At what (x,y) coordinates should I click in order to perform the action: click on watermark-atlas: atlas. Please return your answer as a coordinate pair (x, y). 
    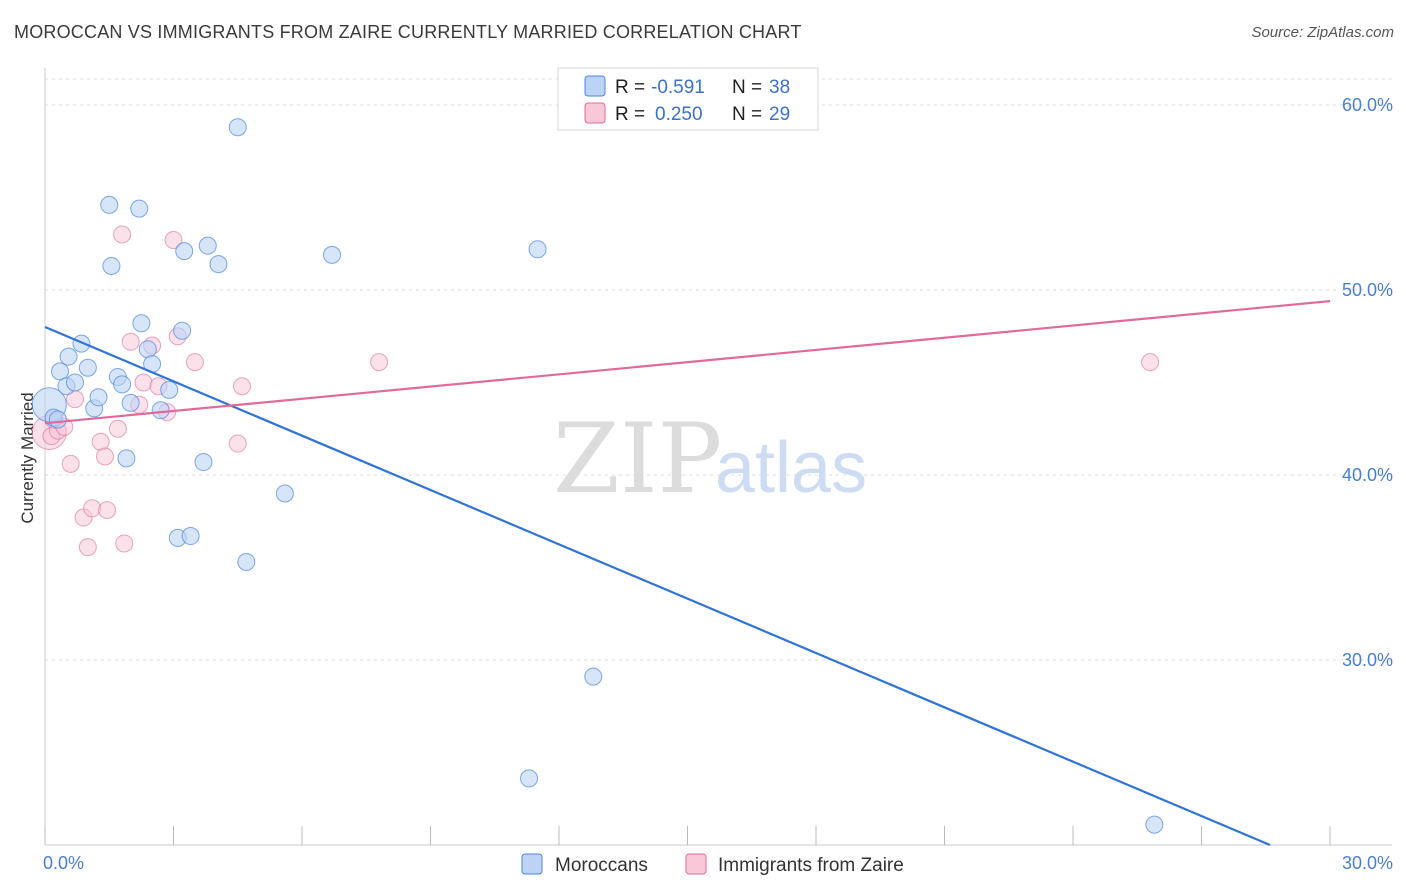
    Looking at the image, I should click on (791, 468).